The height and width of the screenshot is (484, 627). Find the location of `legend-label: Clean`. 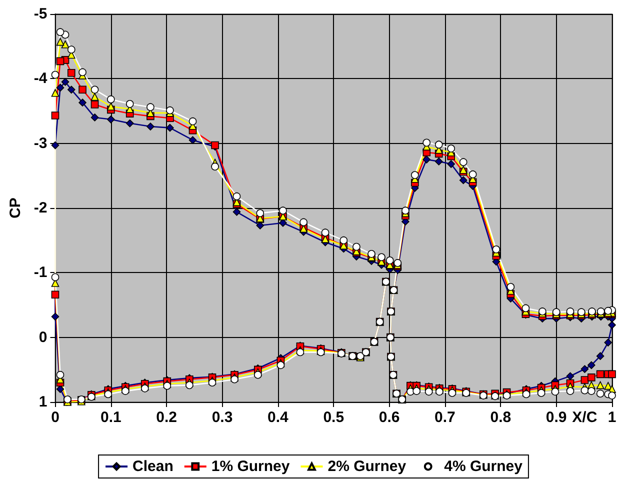

legend-label: Clean is located at coordinates (153, 466).